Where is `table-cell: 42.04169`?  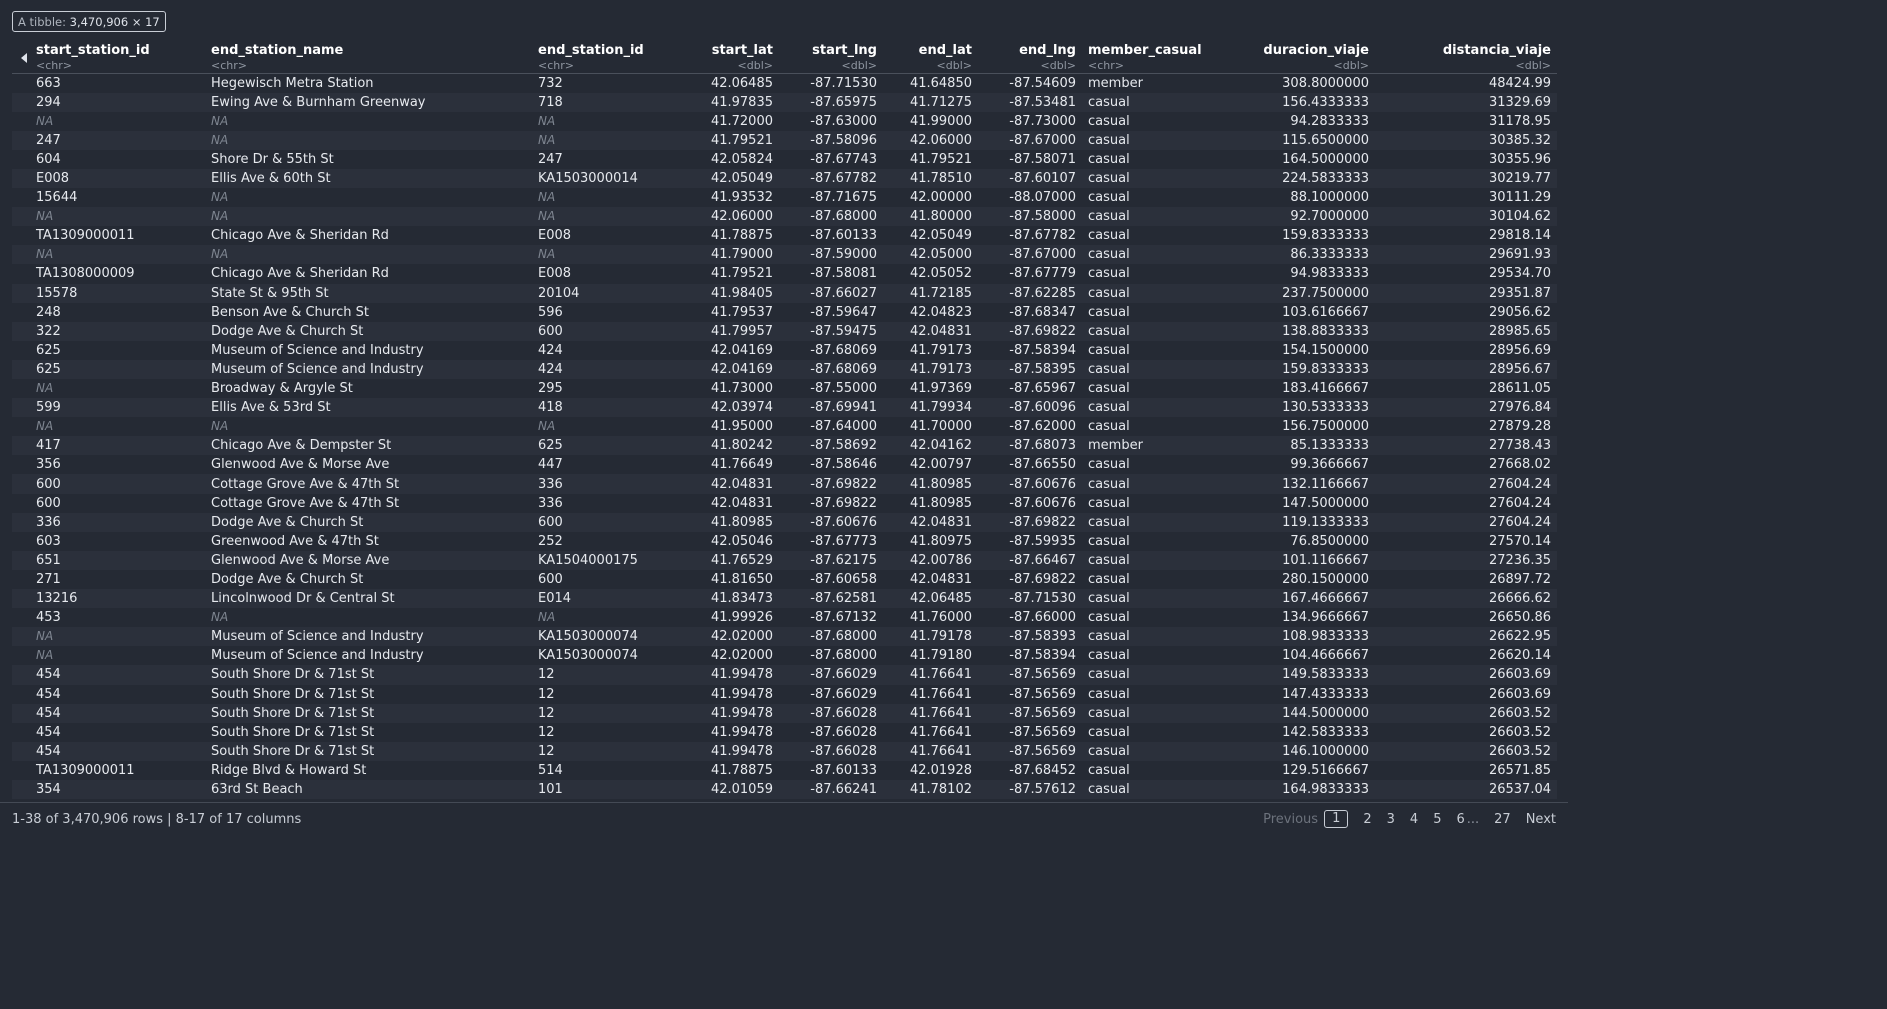
table-cell: 42.04169 is located at coordinates (731, 369).